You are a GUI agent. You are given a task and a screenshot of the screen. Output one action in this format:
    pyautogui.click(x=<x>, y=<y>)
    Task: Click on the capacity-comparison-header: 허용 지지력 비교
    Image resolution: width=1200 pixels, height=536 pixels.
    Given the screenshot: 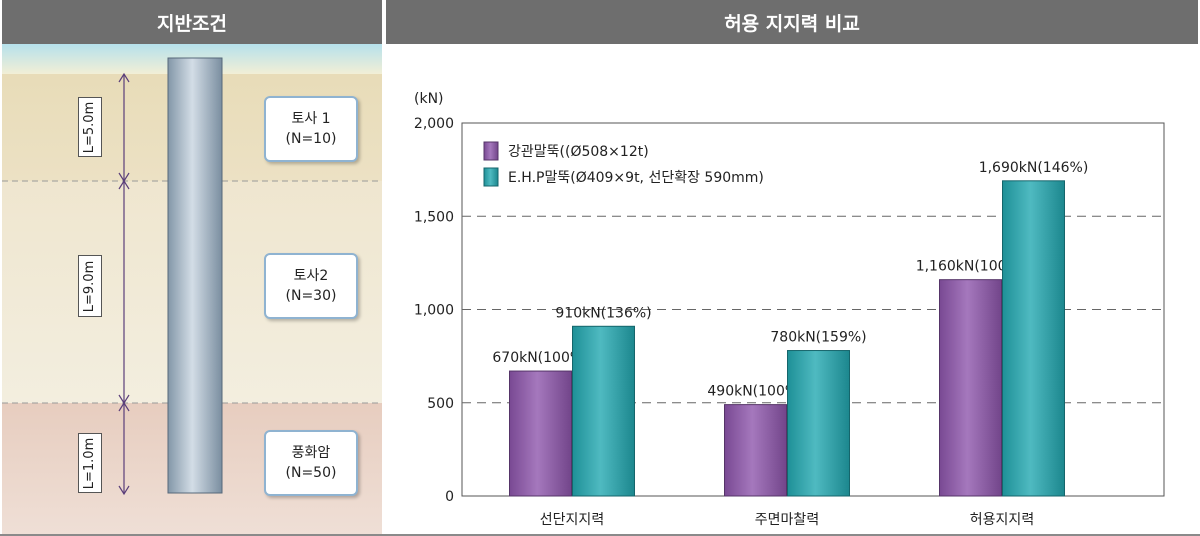 What is the action you would take?
    pyautogui.click(x=792, y=22)
    